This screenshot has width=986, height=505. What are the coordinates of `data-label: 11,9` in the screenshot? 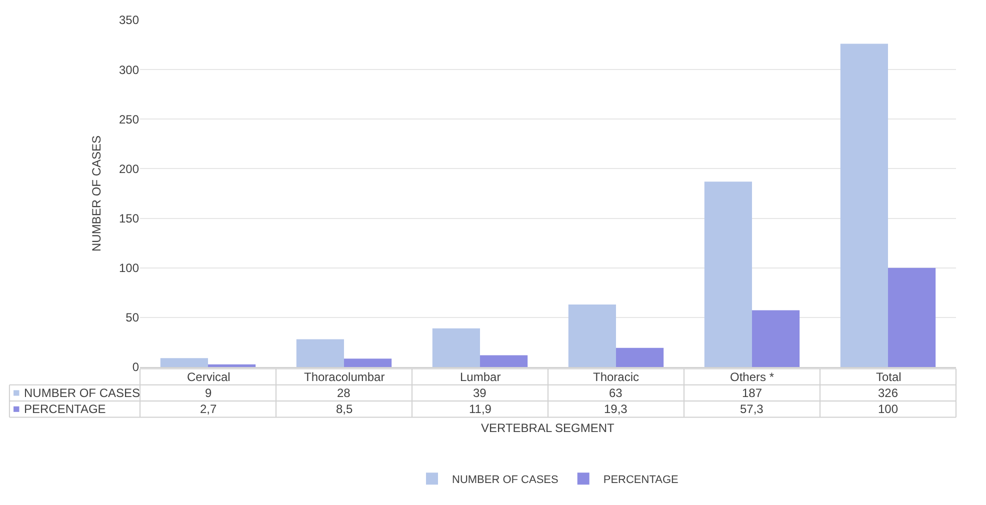 It's located at (480, 409).